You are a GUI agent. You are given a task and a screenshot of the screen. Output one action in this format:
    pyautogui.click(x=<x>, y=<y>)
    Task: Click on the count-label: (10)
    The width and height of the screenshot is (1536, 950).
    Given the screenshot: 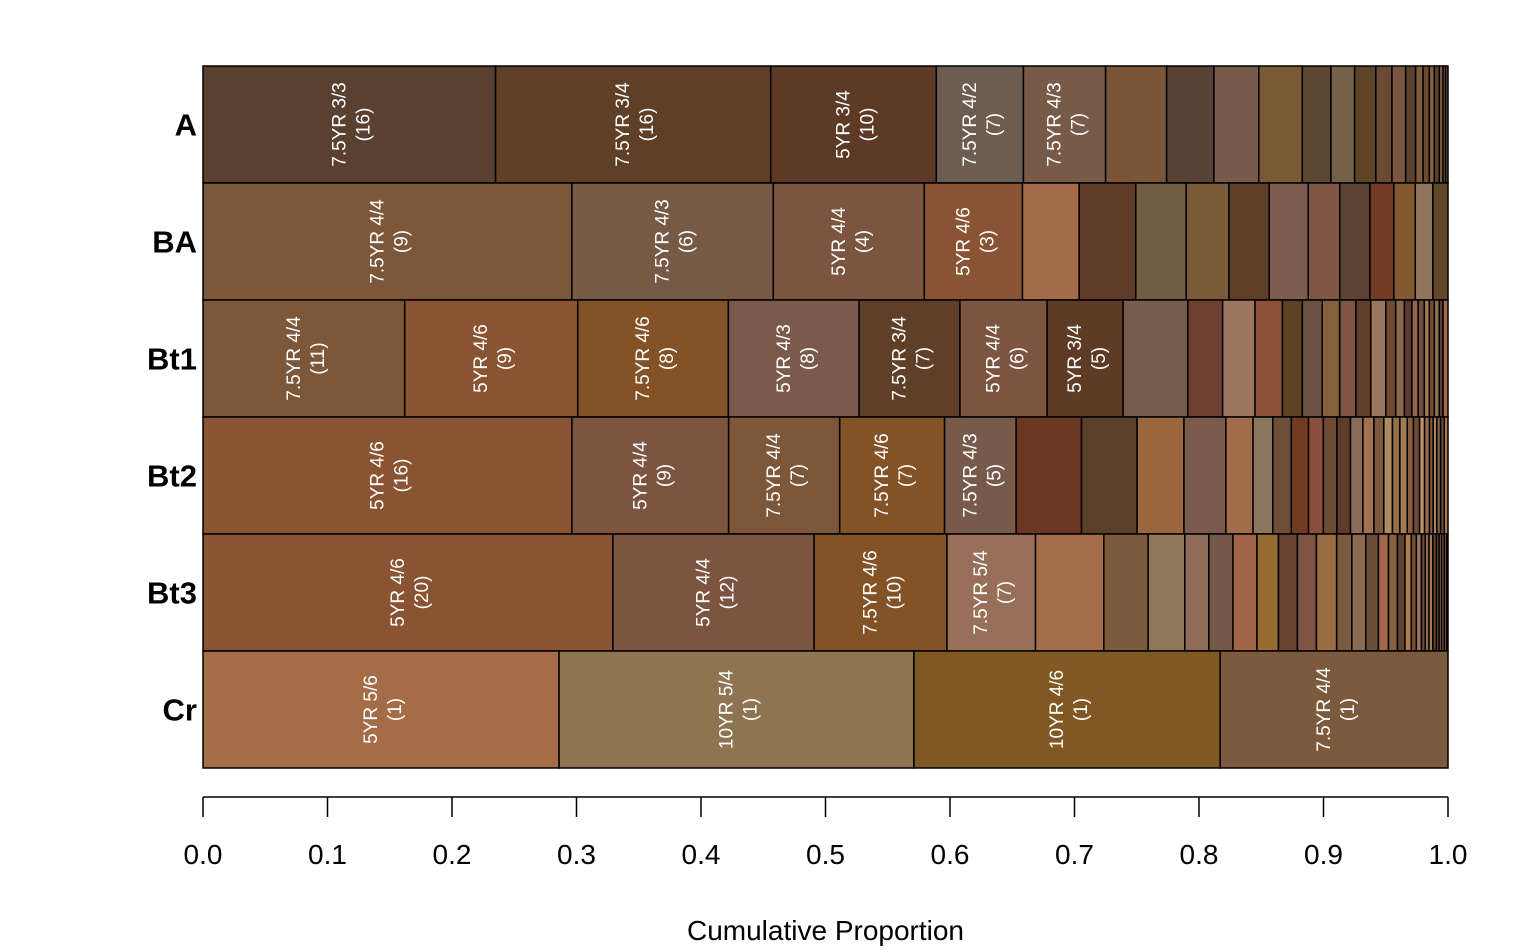 What is the action you would take?
    pyautogui.click(x=895, y=593)
    